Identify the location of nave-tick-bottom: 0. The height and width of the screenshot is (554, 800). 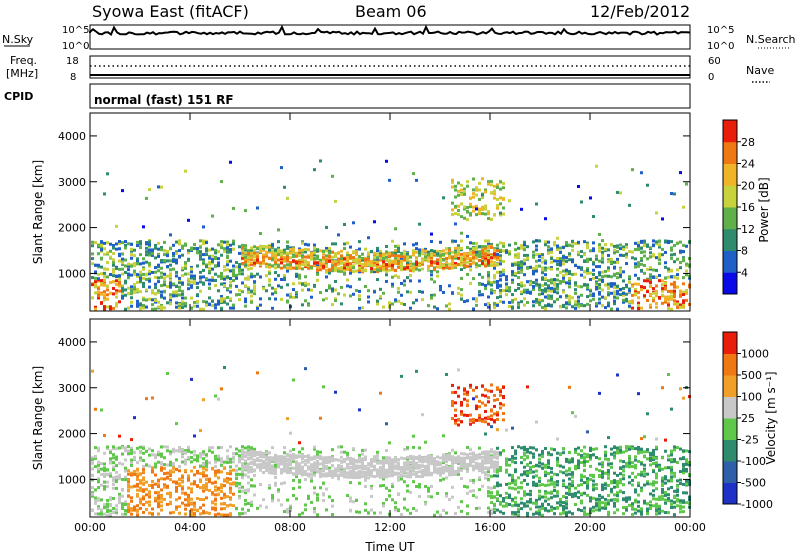
(711, 77).